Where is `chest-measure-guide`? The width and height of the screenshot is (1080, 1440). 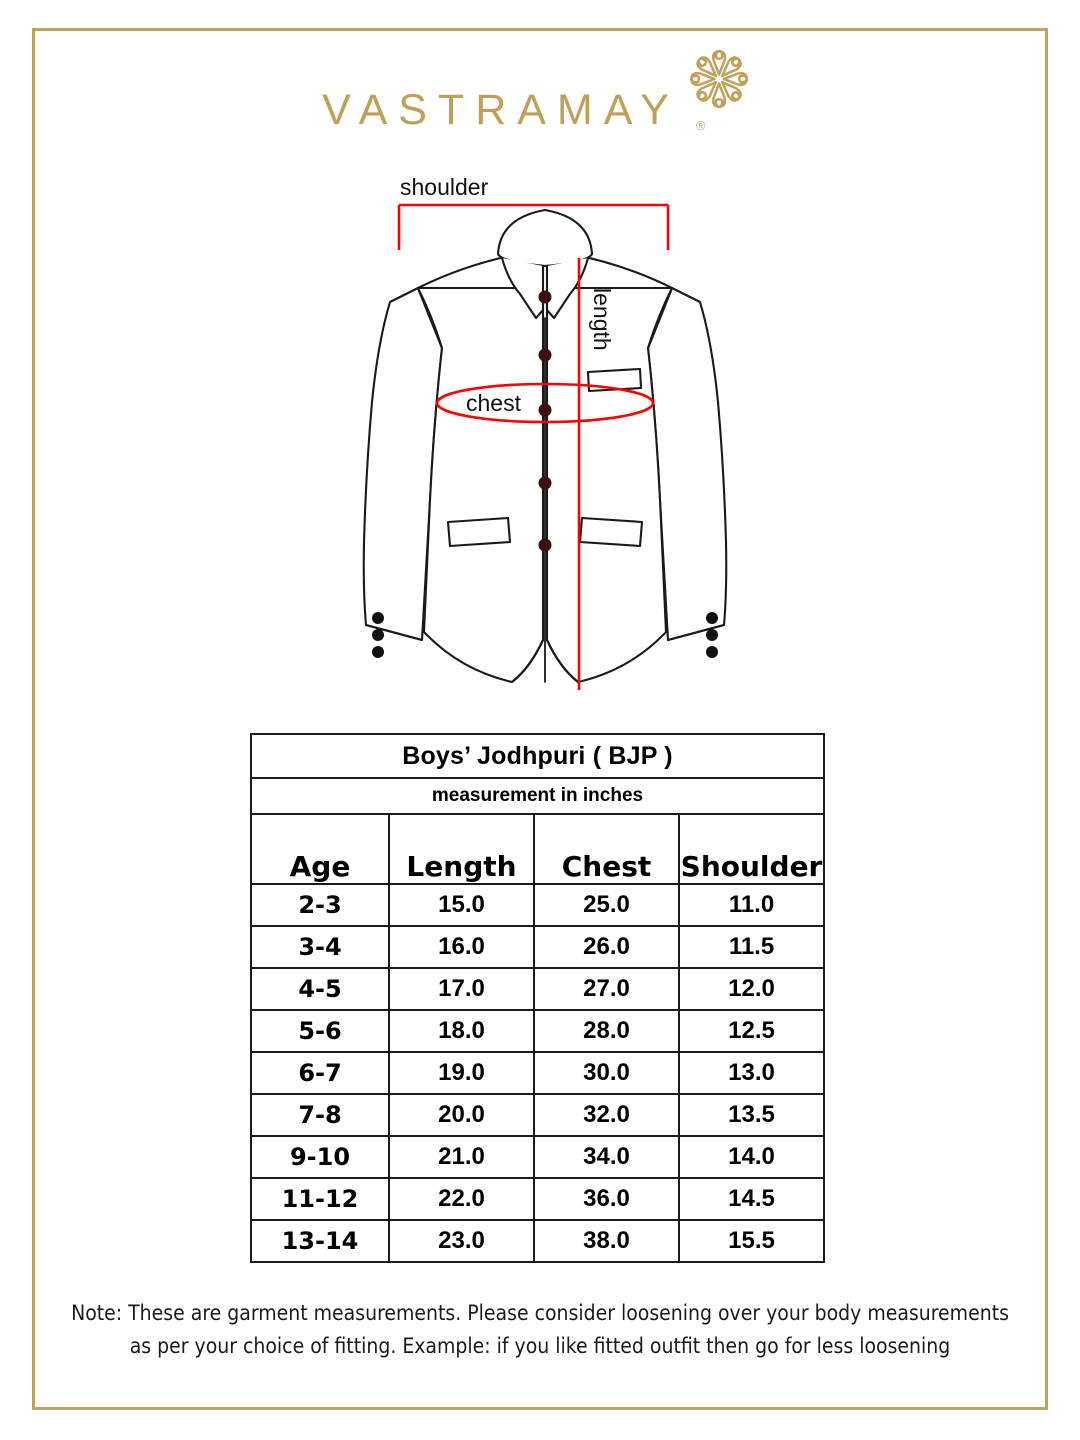 chest-measure-guide is located at coordinates (545, 403).